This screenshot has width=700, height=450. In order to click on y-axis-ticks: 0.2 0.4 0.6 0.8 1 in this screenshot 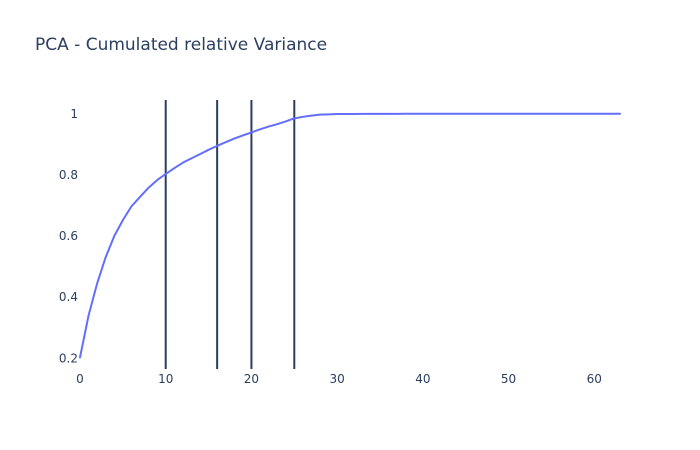, I will do `click(68, 236)`.